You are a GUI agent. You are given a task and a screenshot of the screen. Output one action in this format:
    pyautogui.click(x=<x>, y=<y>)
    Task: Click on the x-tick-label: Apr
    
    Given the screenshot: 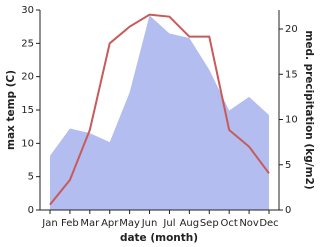 What is the action you would take?
    pyautogui.click(x=110, y=223)
    